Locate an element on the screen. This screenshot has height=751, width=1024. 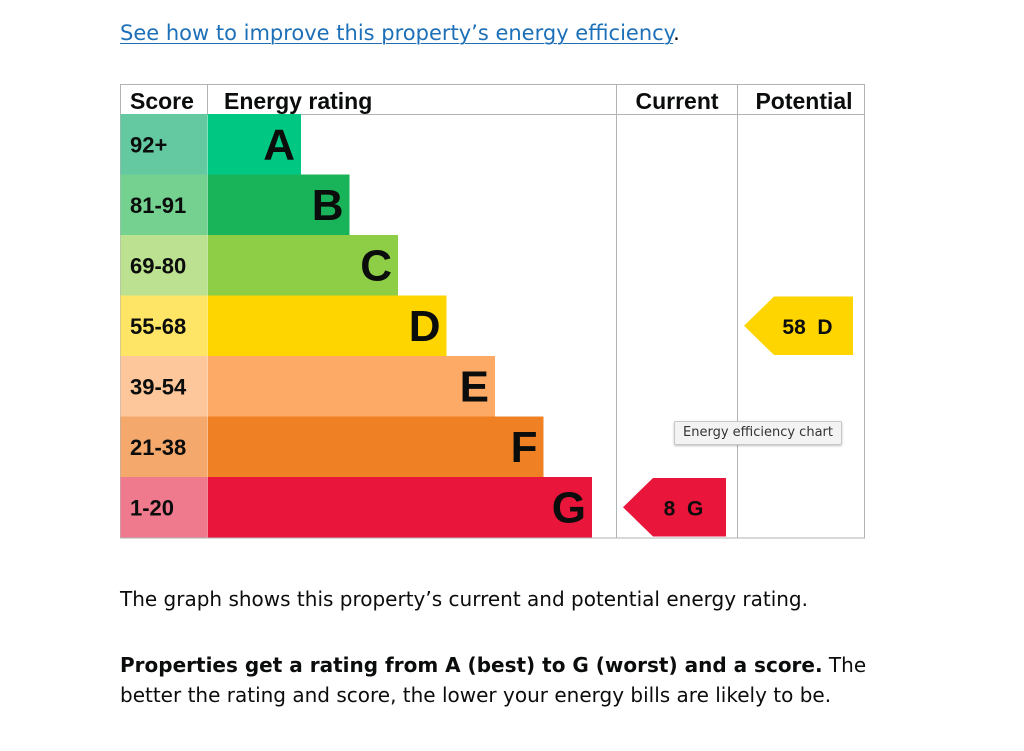
band-e: 39-54 E is located at coordinates (307, 386).